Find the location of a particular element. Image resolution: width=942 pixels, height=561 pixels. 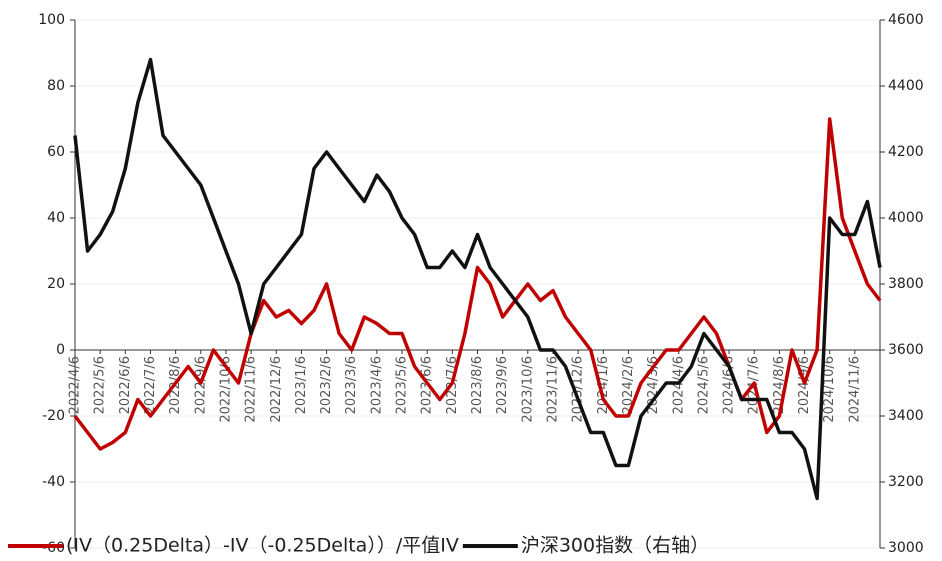

x-tick-label: 2022/7/6 is located at coordinates (150, 385).